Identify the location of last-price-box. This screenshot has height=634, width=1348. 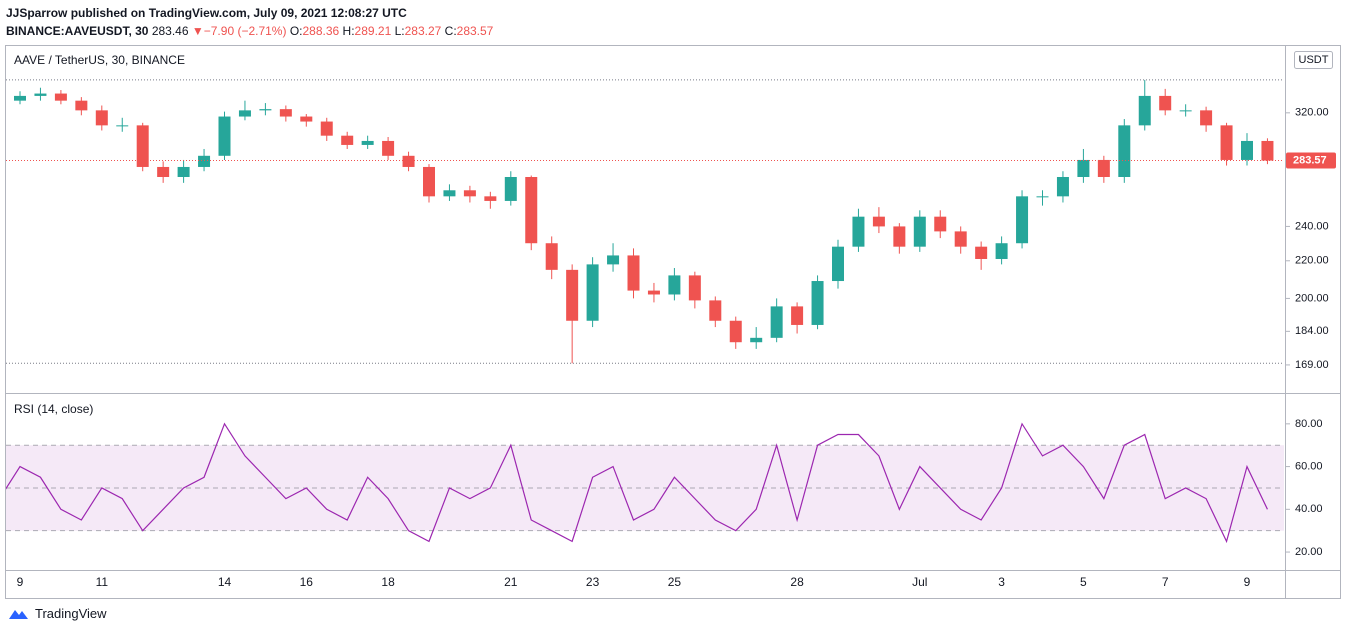
(1311, 160).